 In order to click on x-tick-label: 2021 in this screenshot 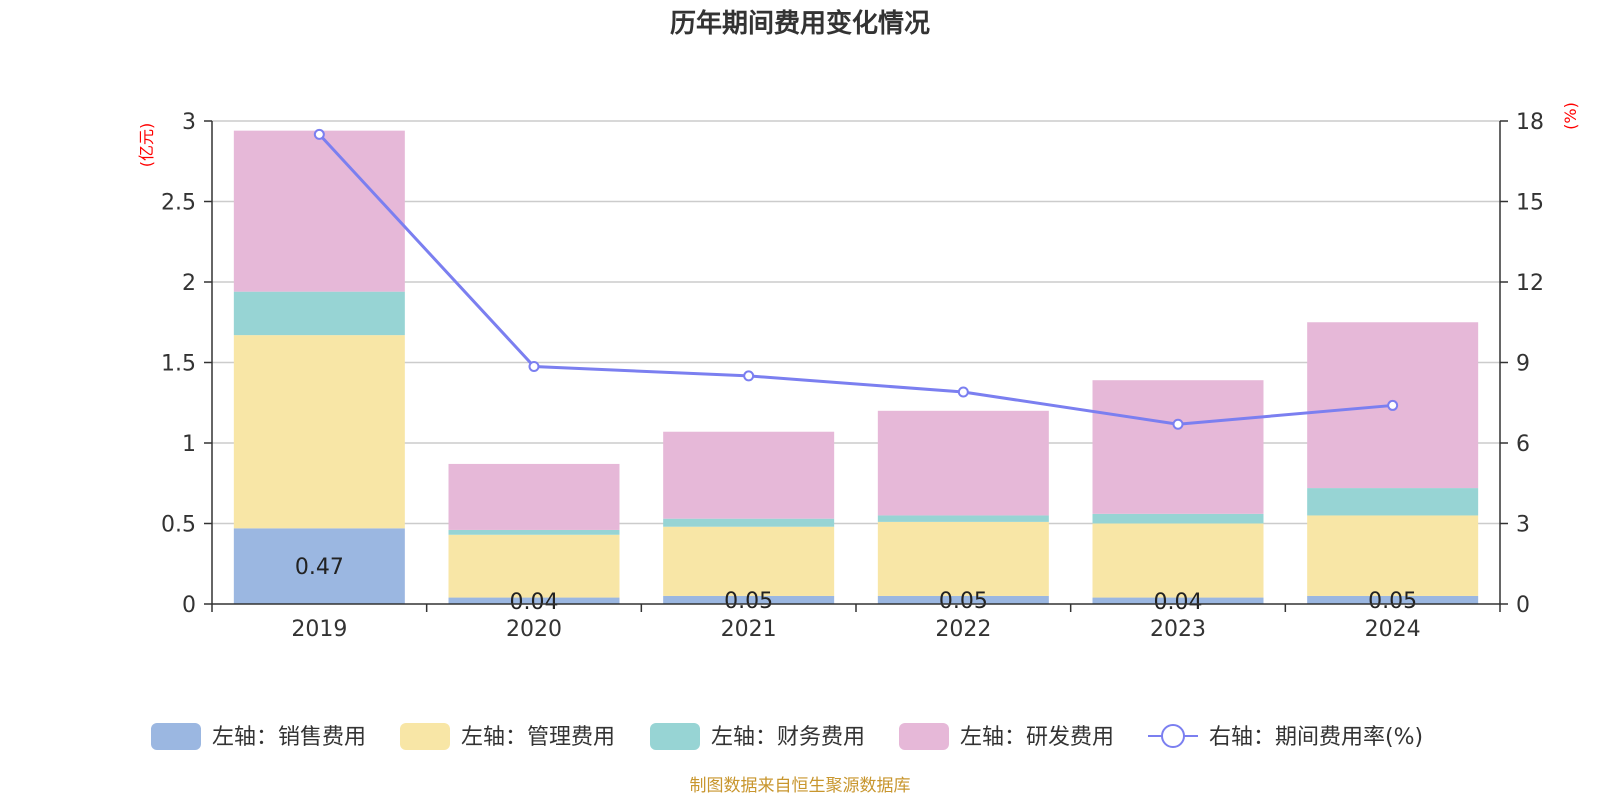, I will do `click(749, 629)`.